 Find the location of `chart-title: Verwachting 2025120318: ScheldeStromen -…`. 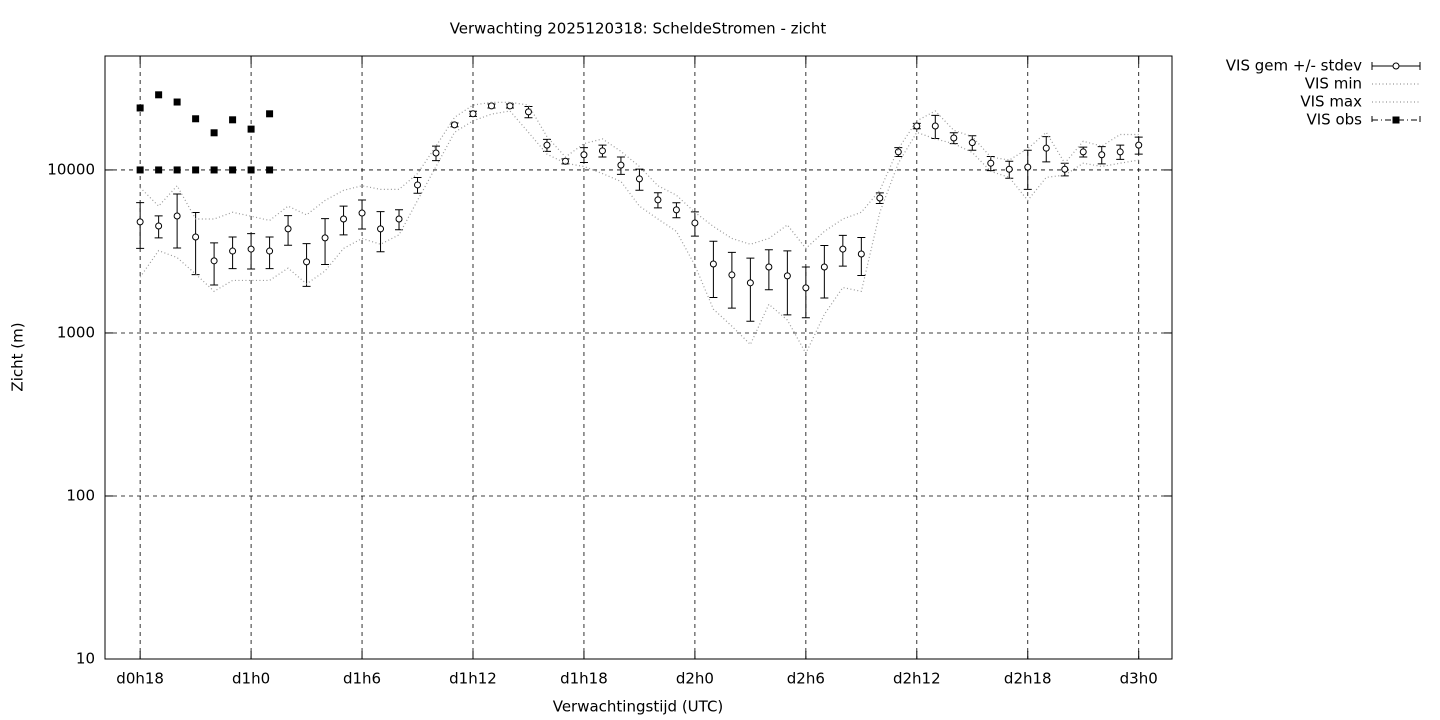

chart-title: Verwachting 2025120318: ScheldeStromen -… is located at coordinates (638, 29).